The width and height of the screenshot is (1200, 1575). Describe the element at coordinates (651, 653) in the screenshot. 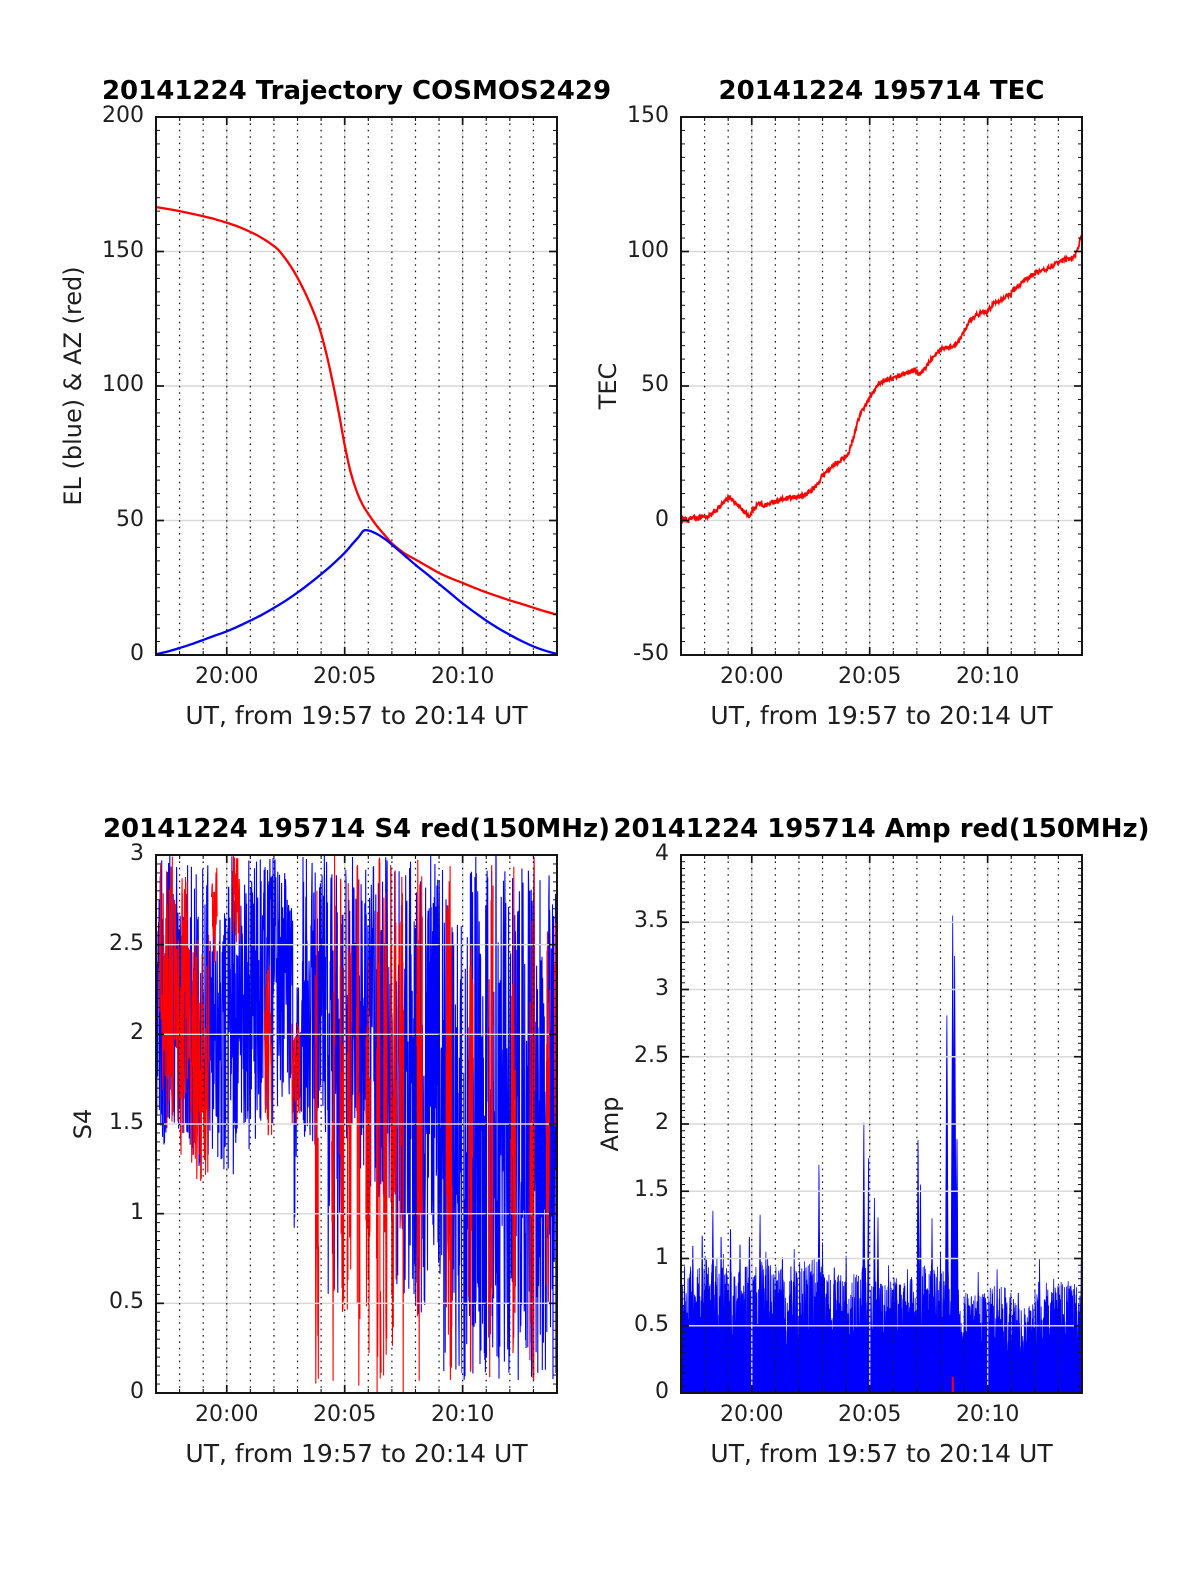

I see `y-tick-label: -50` at that location.